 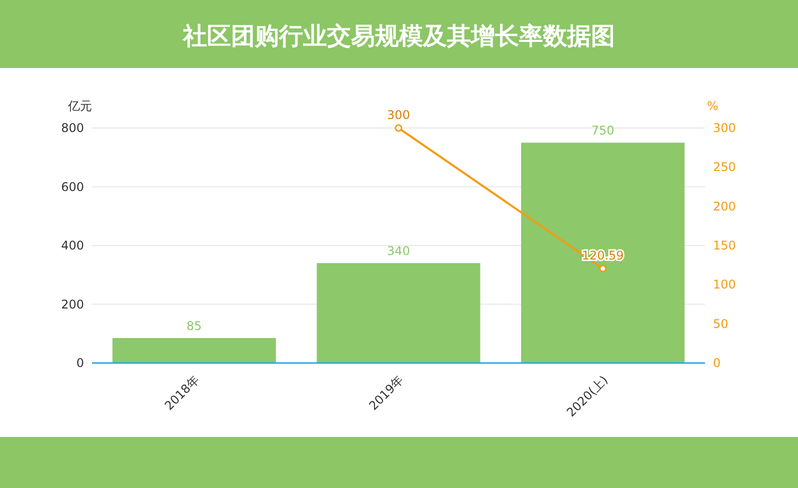 I want to click on y2-axis-title: %, so click(x=712, y=106).